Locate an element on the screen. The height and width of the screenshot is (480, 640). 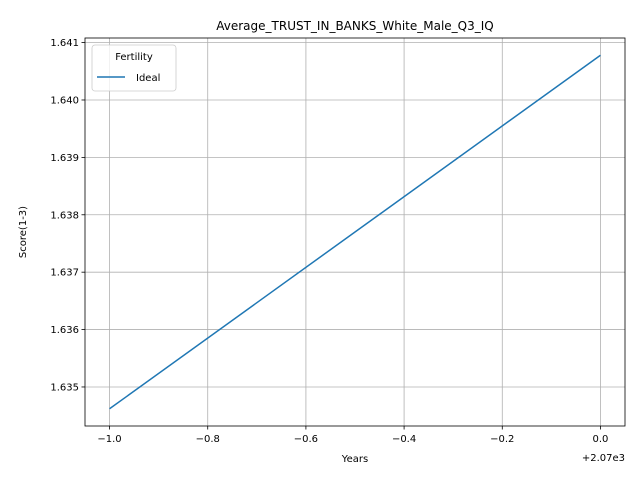
y-tick-label: 1.639 is located at coordinates (64, 158).